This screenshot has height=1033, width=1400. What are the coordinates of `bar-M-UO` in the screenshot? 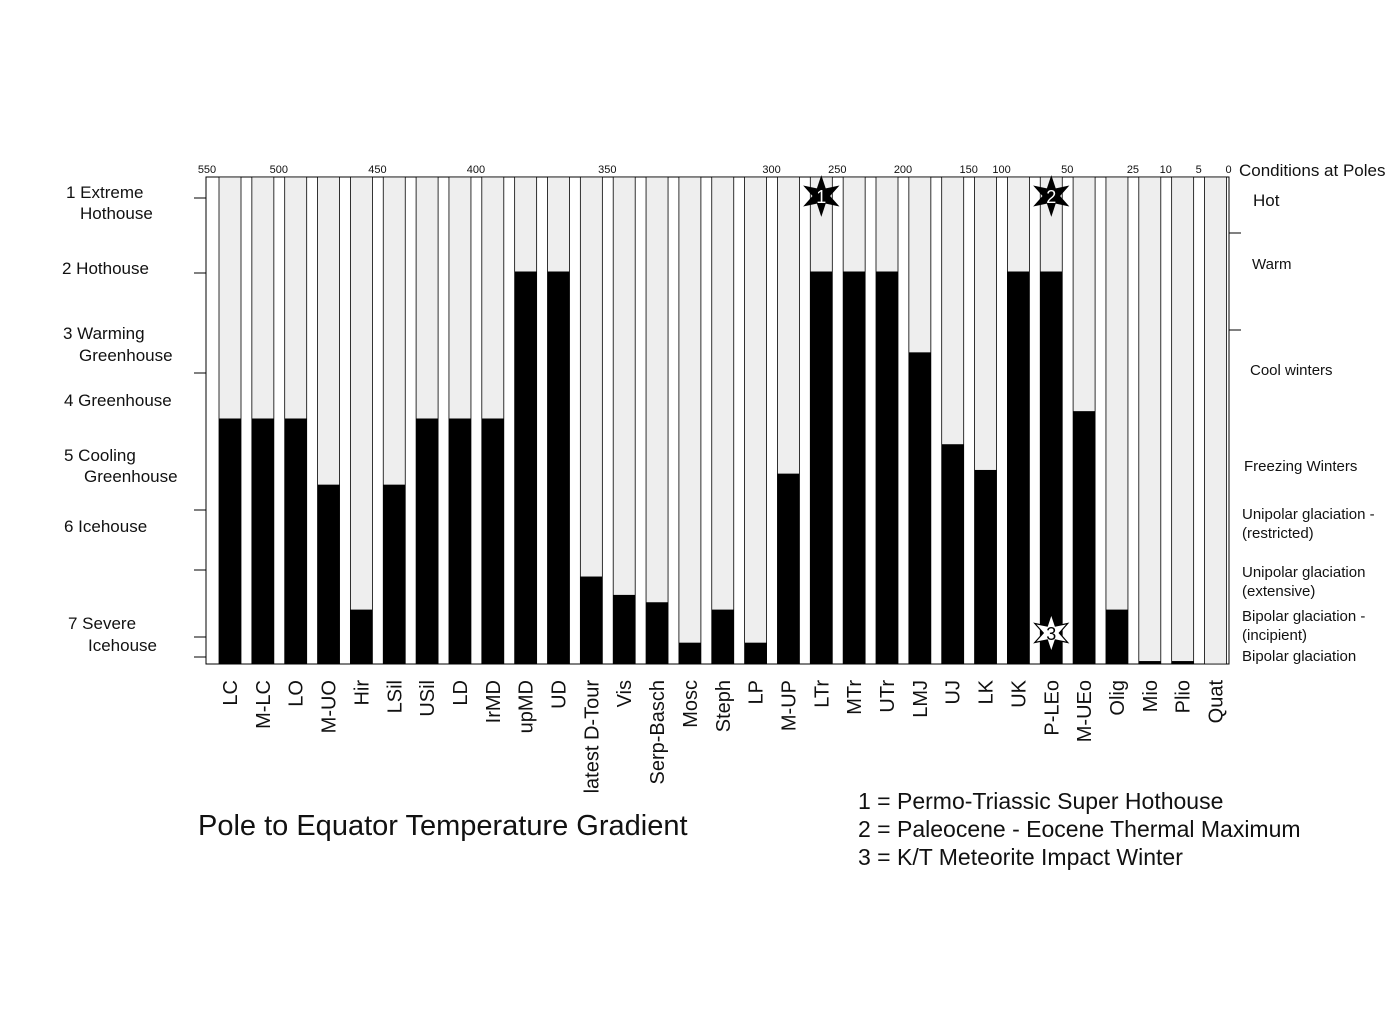 It's located at (328, 574).